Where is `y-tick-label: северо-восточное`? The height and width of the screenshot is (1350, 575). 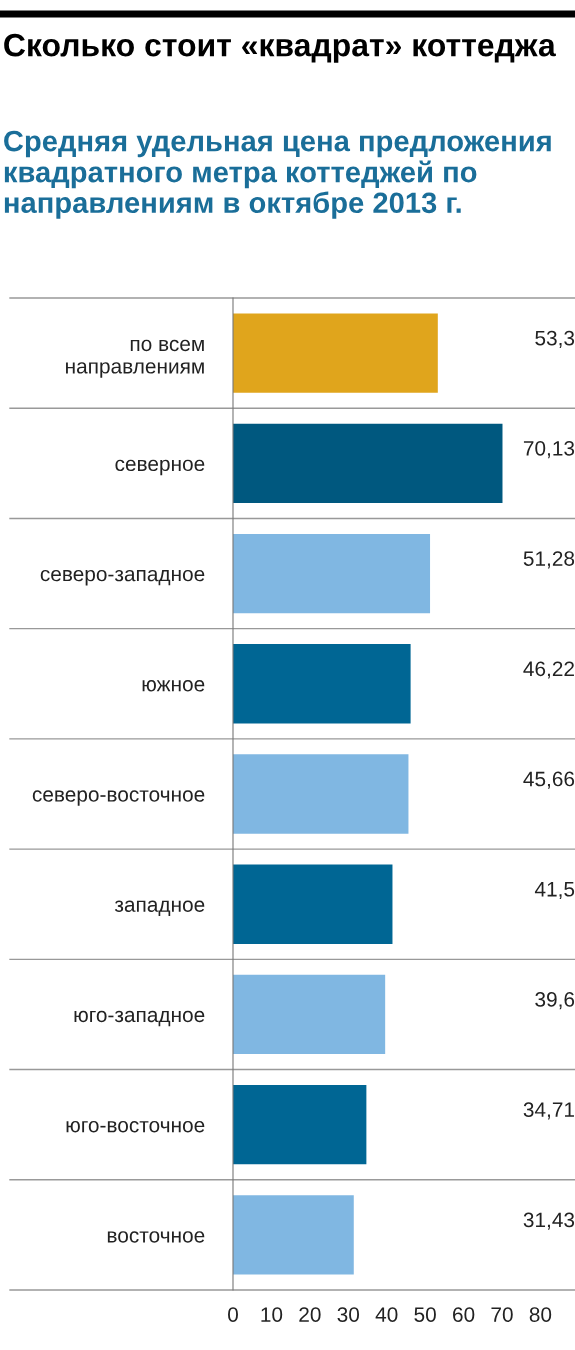 y-tick-label: северо-восточное is located at coordinates (118, 798).